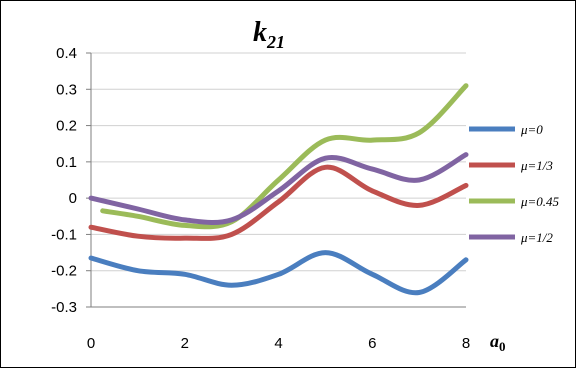 This screenshot has width=576, height=369. I want to click on y-tick-labels: 0.4 0.3 0.2 0.1 0 -0.1 -0.2 -0.3, so click(64, 180).